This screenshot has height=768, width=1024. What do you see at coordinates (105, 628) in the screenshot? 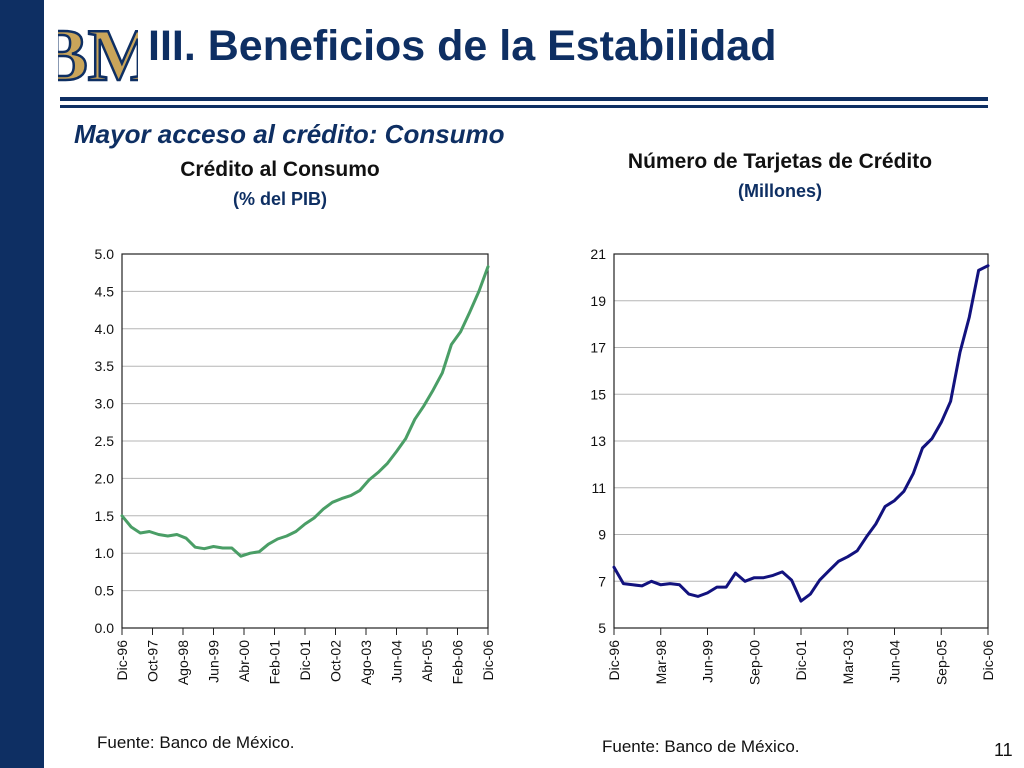
I see `left-y-tick-label: 0.0` at bounding box center [105, 628].